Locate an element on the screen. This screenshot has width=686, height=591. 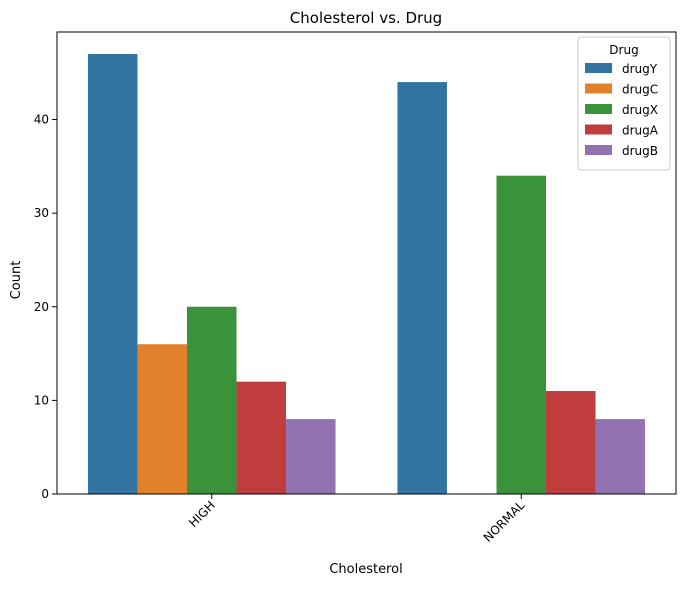
legend-swatch-drugC is located at coordinates (598, 88).